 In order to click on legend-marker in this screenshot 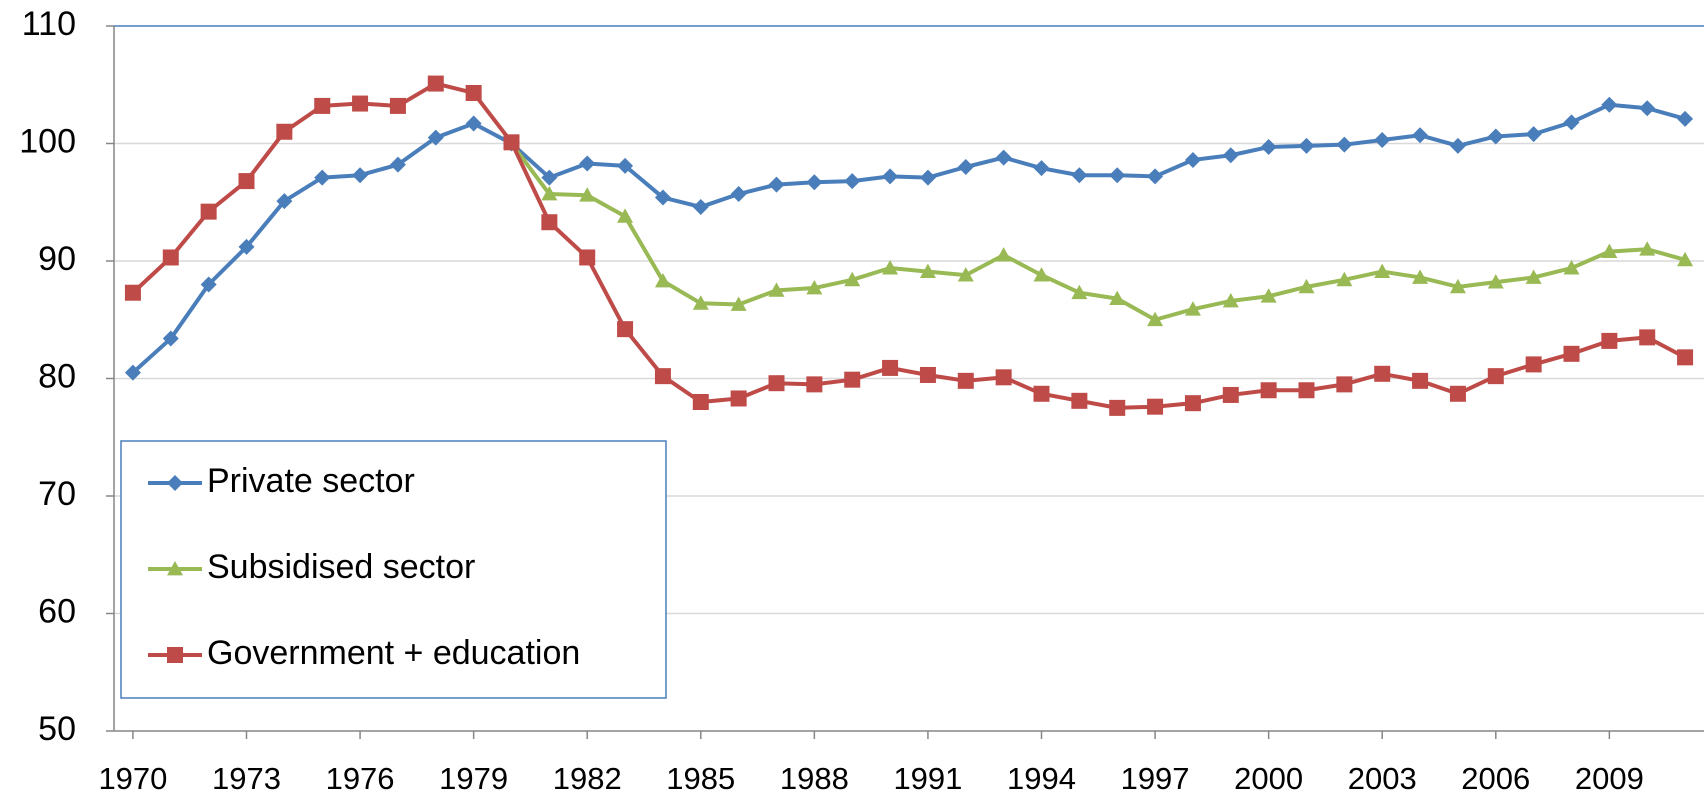, I will do `click(175, 483)`.